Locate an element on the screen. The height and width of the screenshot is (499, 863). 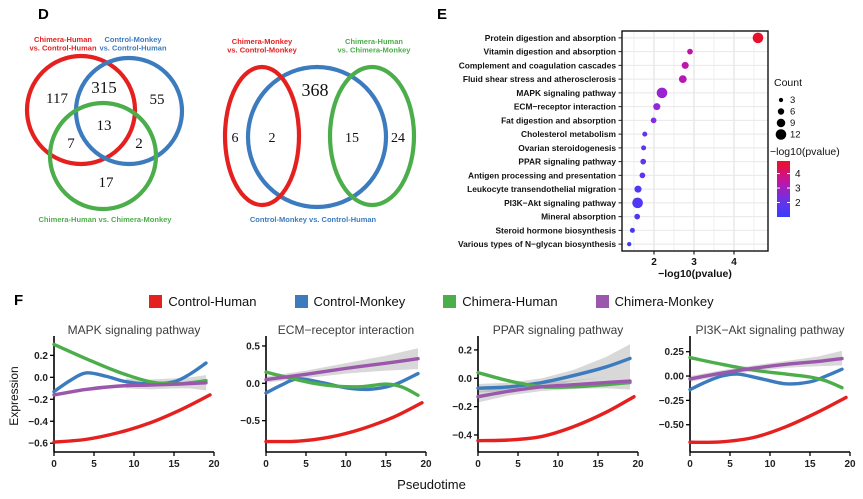
pathway-label: Protein digestion and absorption is located at coordinates (550, 38).